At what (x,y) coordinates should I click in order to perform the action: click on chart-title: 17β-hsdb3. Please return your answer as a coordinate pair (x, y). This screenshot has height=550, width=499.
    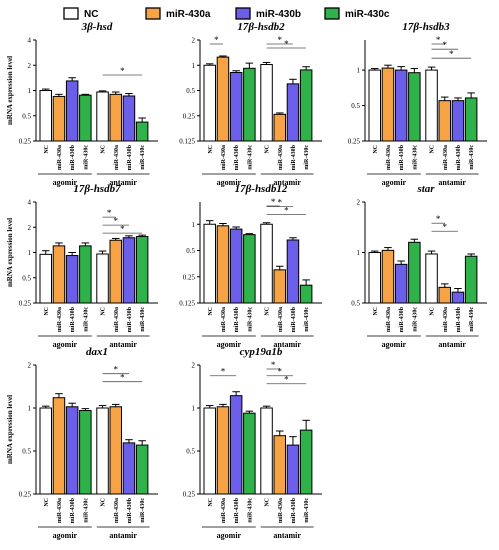
    Looking at the image, I should click on (426, 27).